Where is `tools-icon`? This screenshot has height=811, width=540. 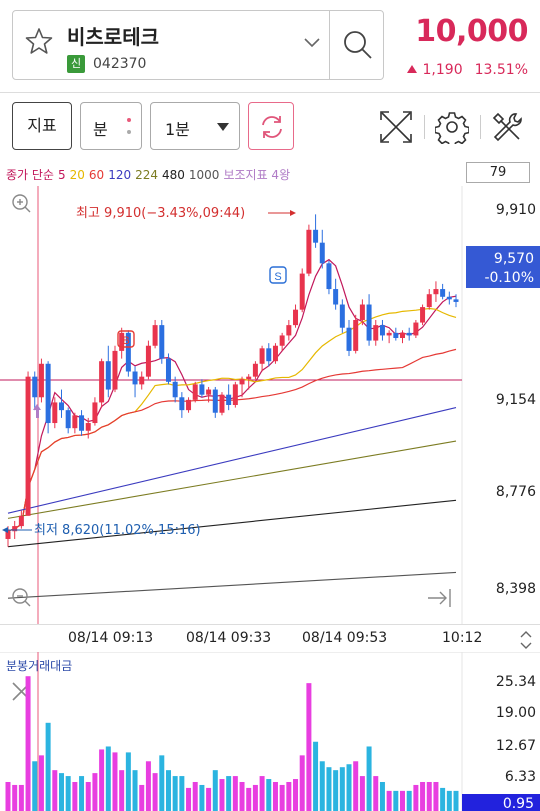
tools-icon is located at coordinates (507, 127).